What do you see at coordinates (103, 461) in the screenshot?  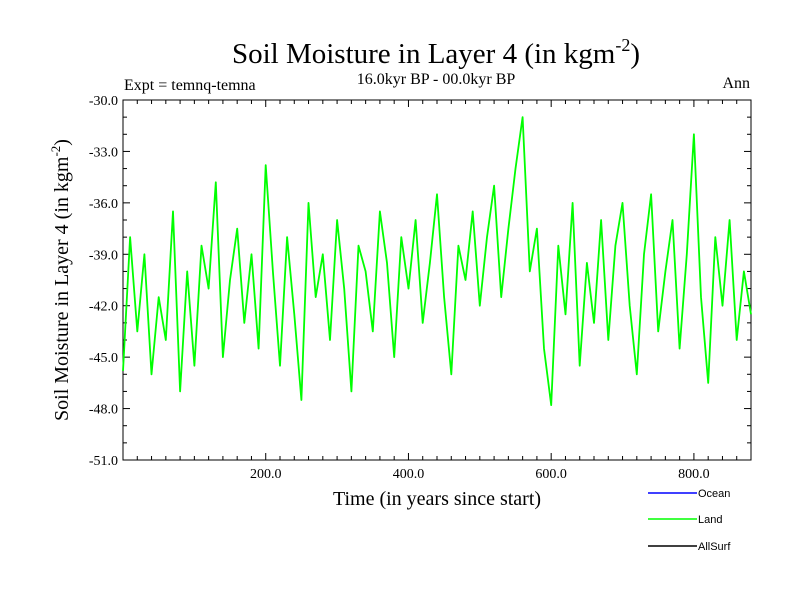 I see `y-tick-label: -51.0` at bounding box center [103, 461].